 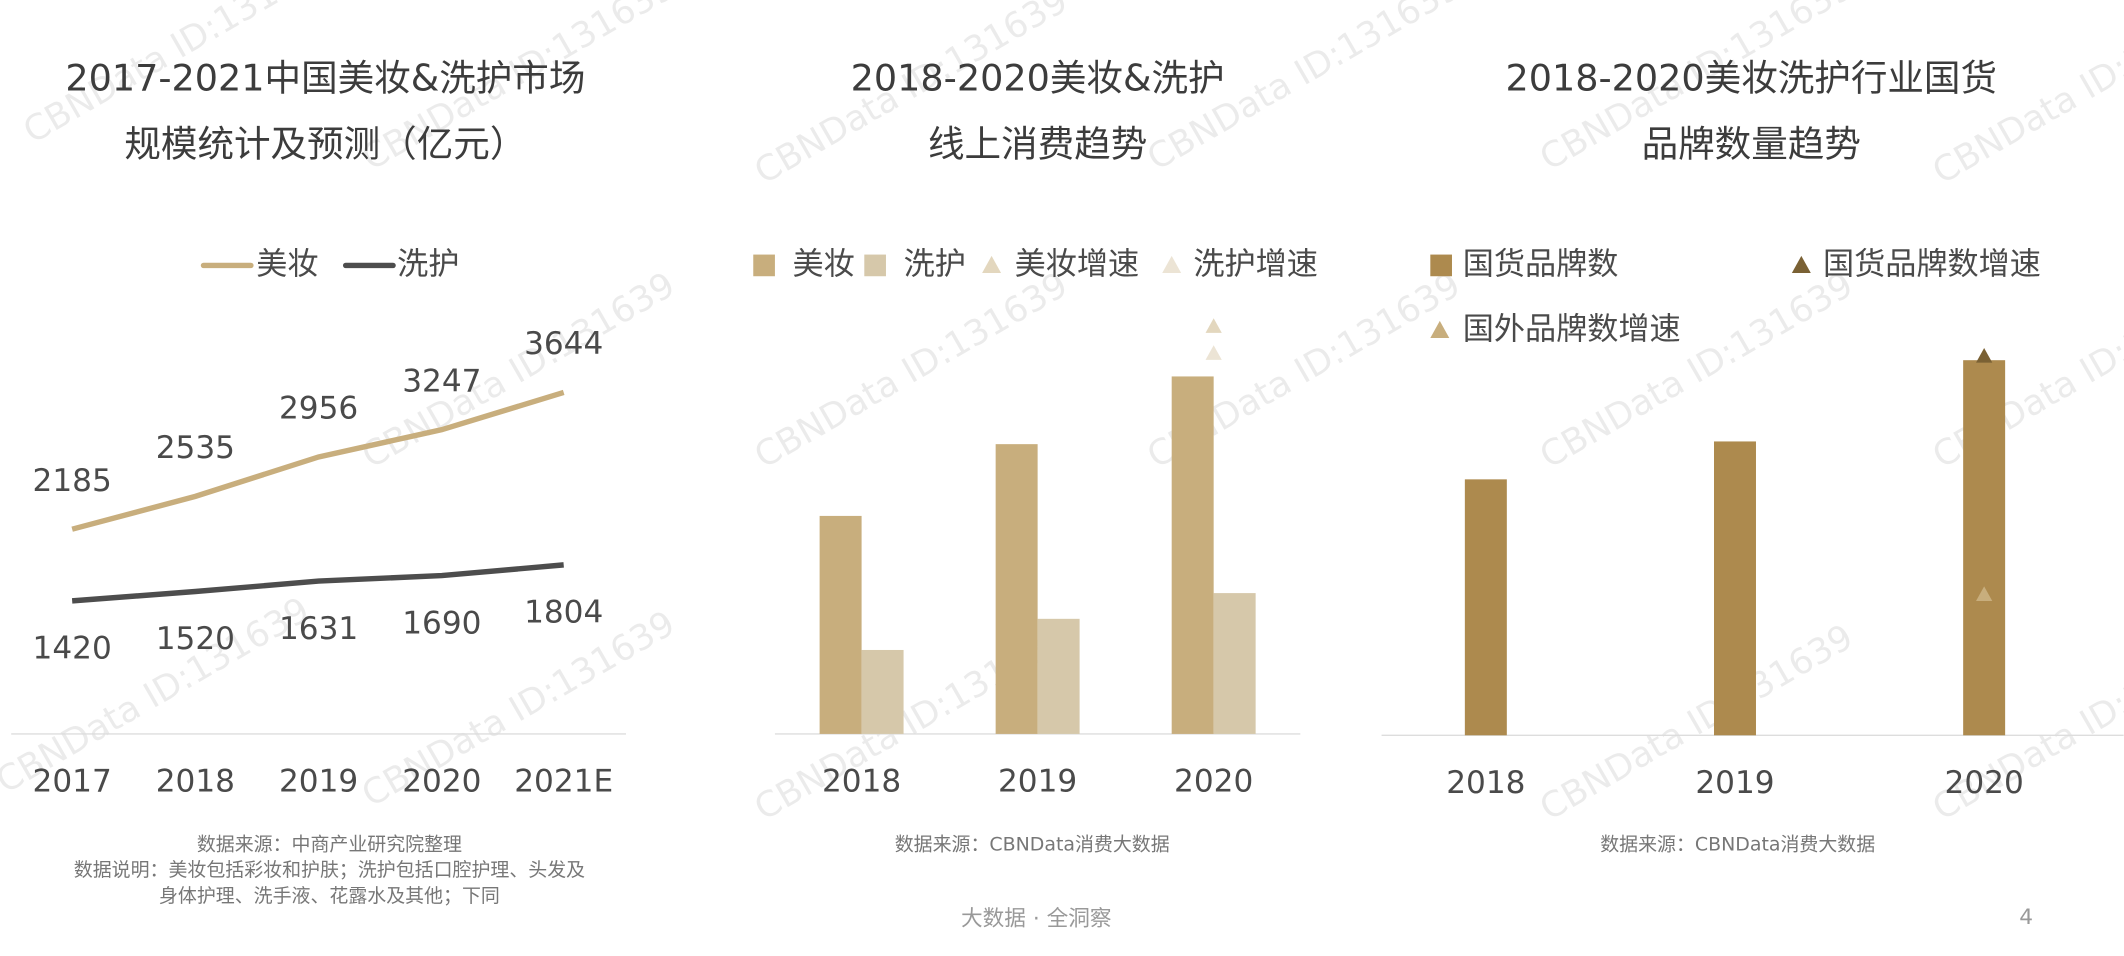 I want to click on legend-label: 国货品牌数, so click(x=1541, y=264).